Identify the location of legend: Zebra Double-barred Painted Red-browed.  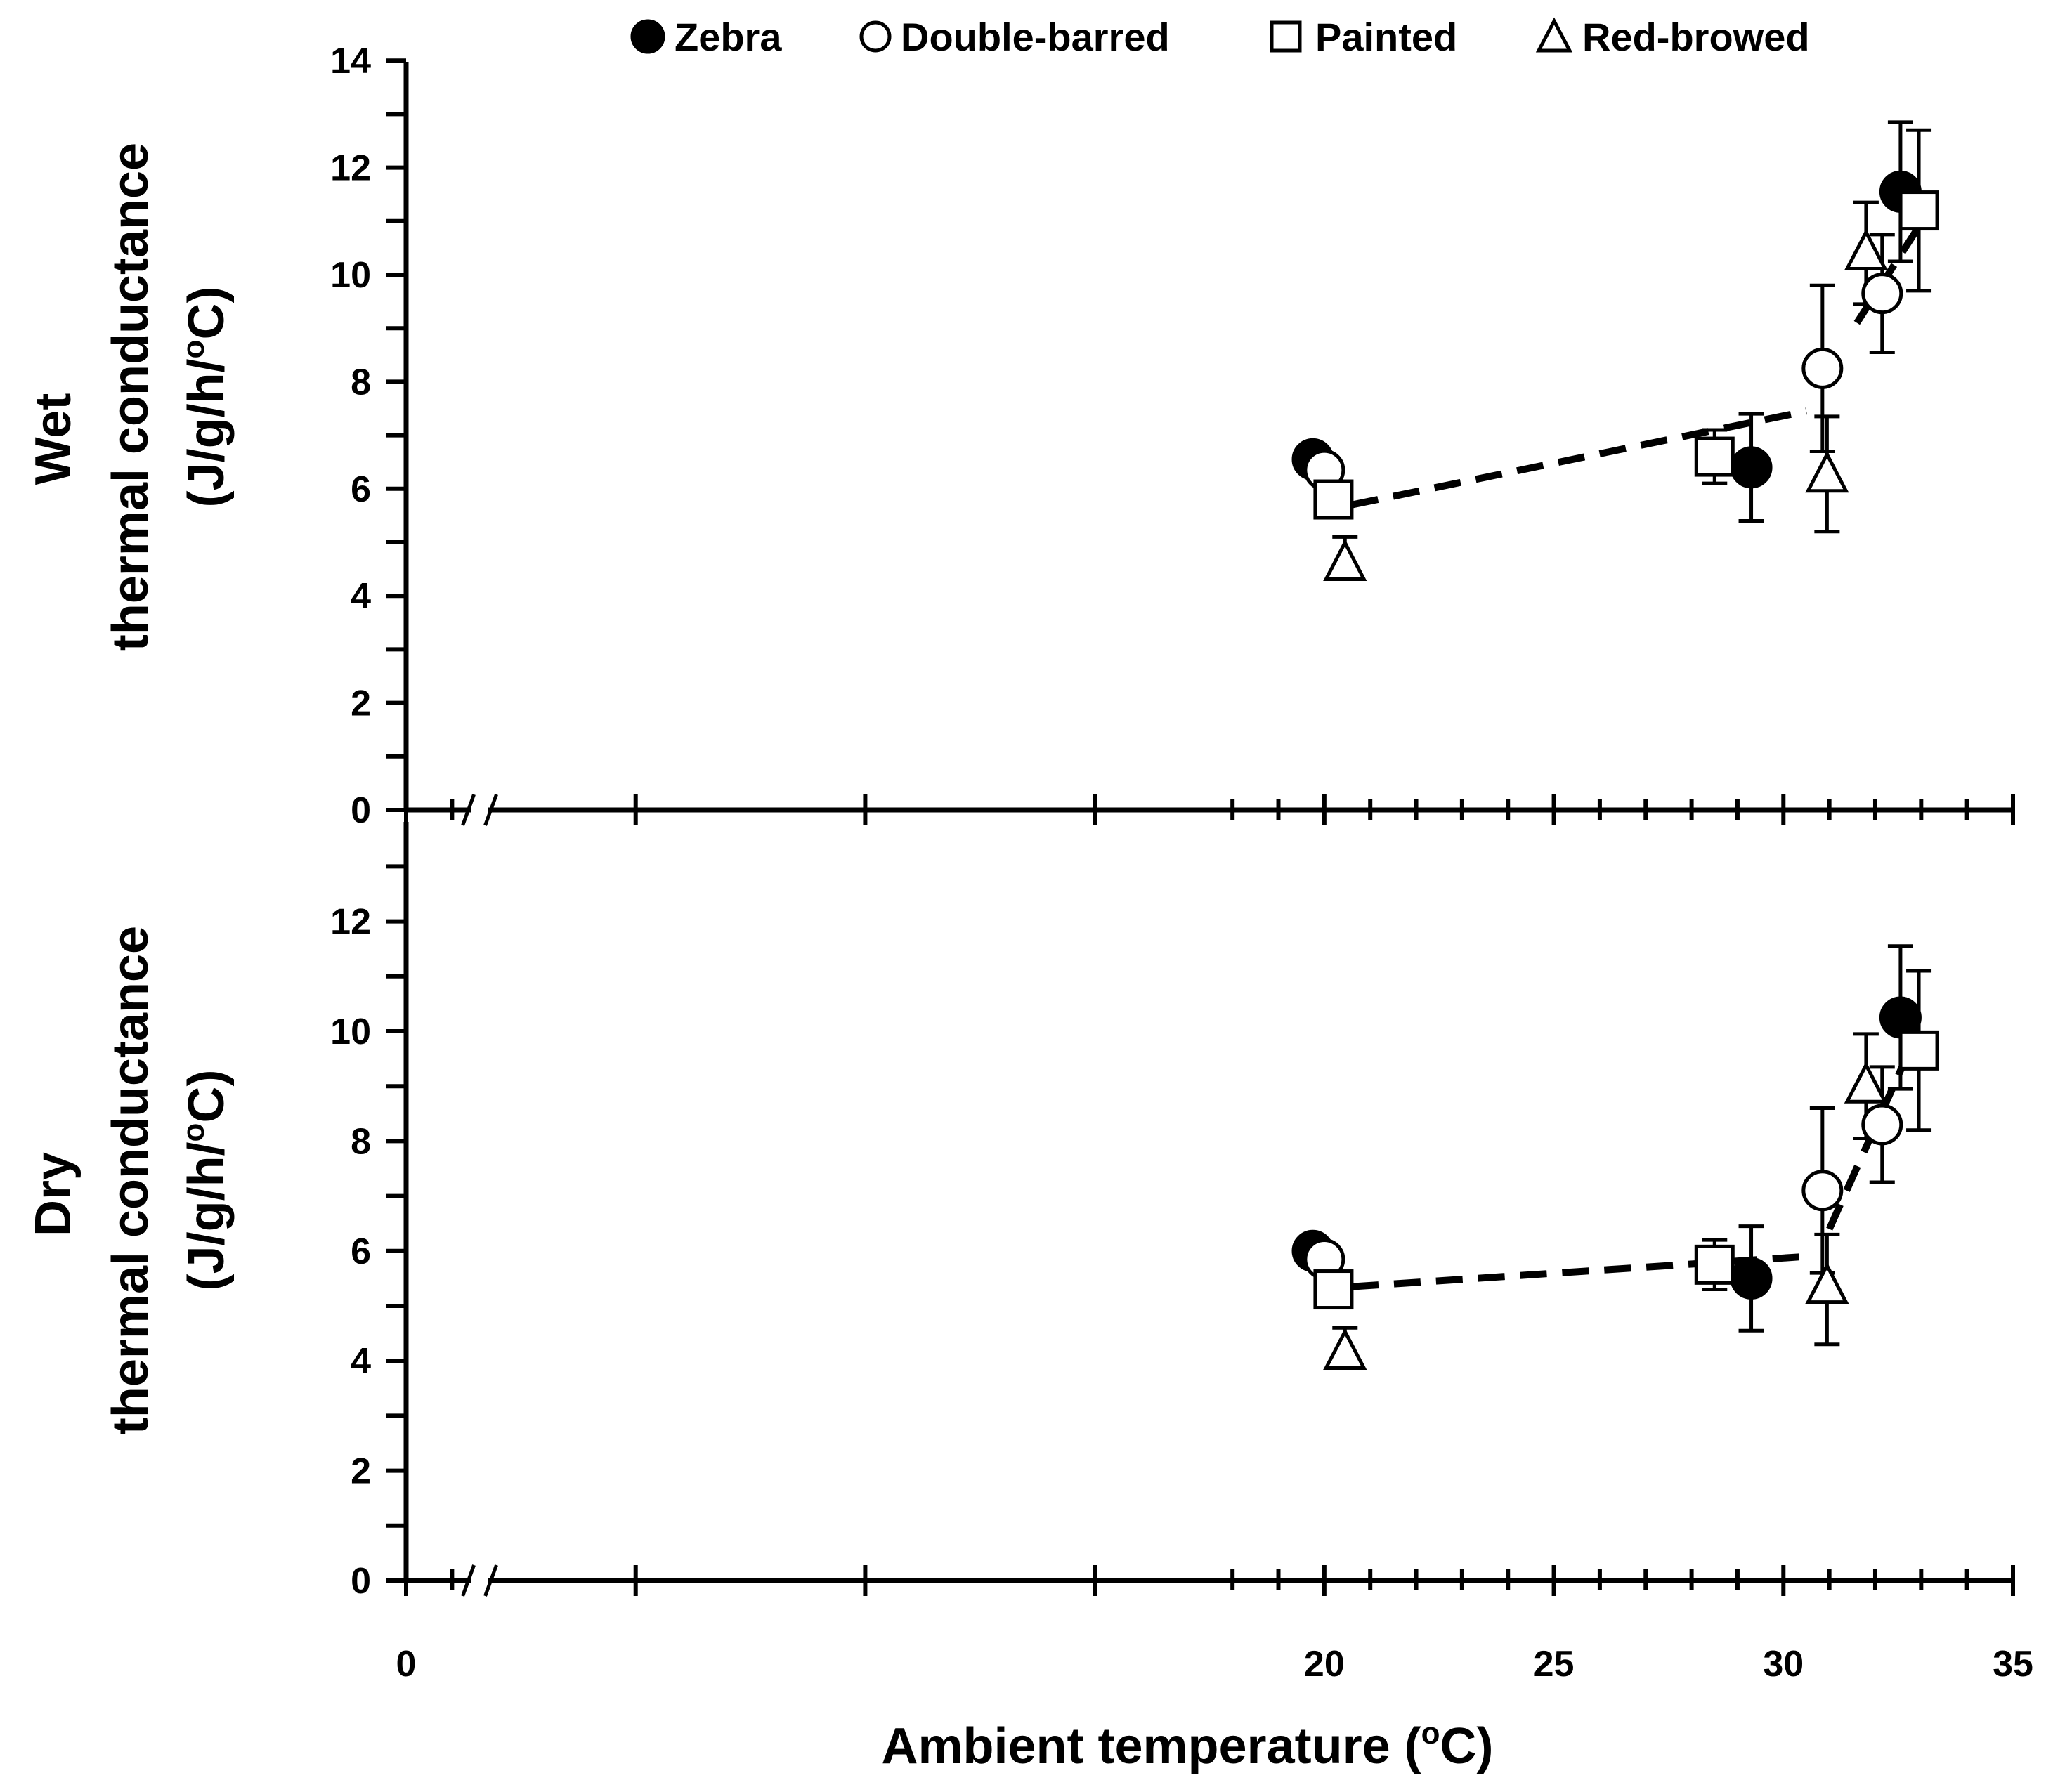
(1220, 37).